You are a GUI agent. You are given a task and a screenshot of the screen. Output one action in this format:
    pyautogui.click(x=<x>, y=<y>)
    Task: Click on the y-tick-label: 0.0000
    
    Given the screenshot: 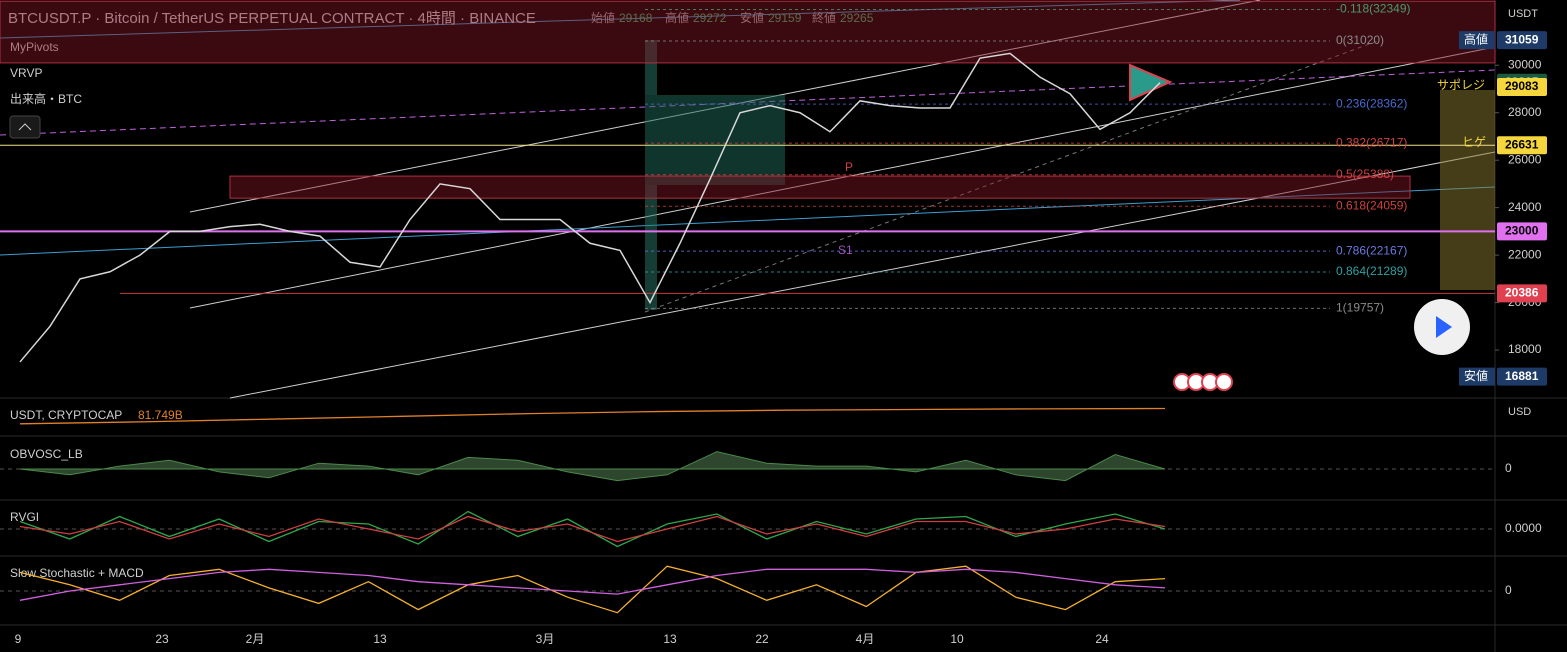 What is the action you would take?
    pyautogui.click(x=1523, y=528)
    